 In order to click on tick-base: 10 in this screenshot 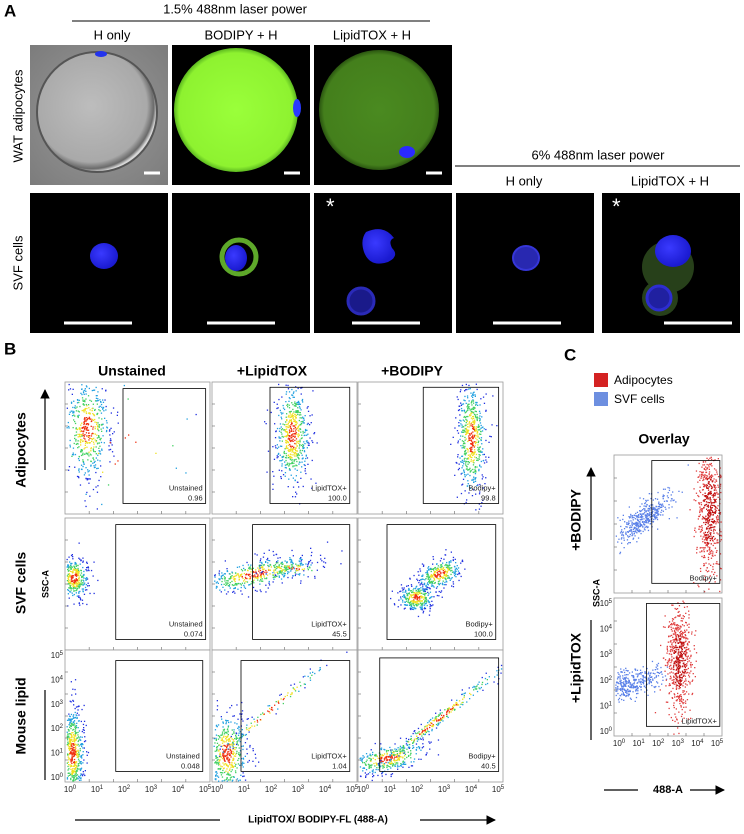, I will do `click(442, 789)`.